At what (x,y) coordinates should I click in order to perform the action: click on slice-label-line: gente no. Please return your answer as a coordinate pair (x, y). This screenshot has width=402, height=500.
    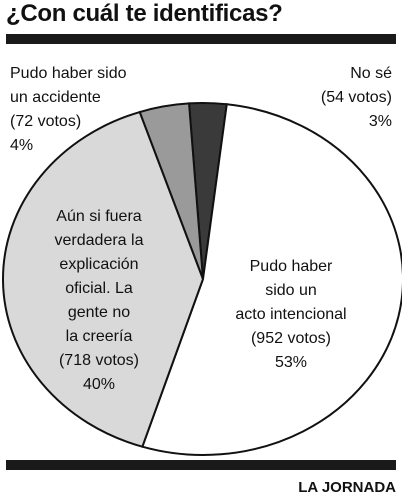
    Looking at the image, I should click on (99, 312).